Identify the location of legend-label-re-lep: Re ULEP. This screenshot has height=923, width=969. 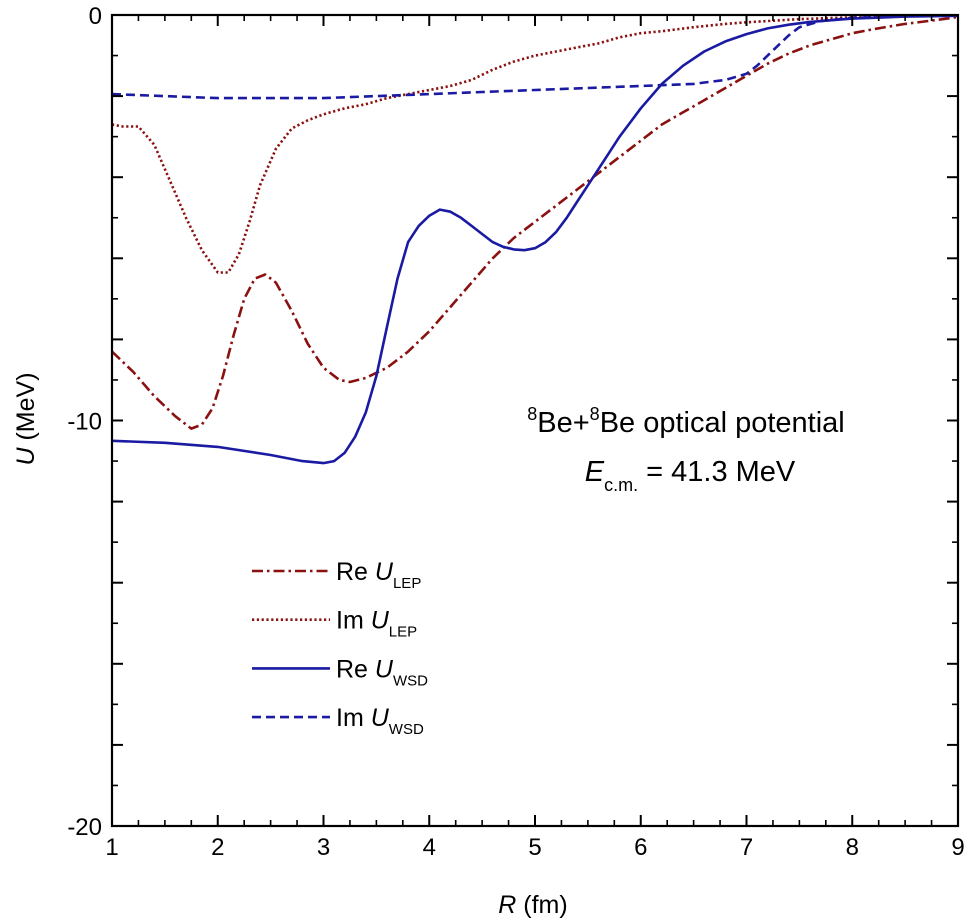
(378, 575).